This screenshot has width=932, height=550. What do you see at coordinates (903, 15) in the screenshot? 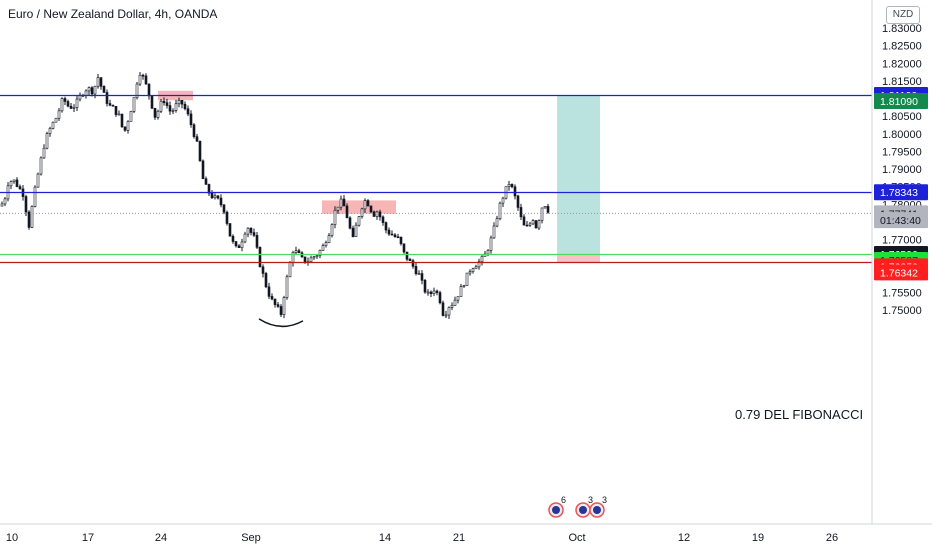
I see `currency-button: NZD` at bounding box center [903, 15].